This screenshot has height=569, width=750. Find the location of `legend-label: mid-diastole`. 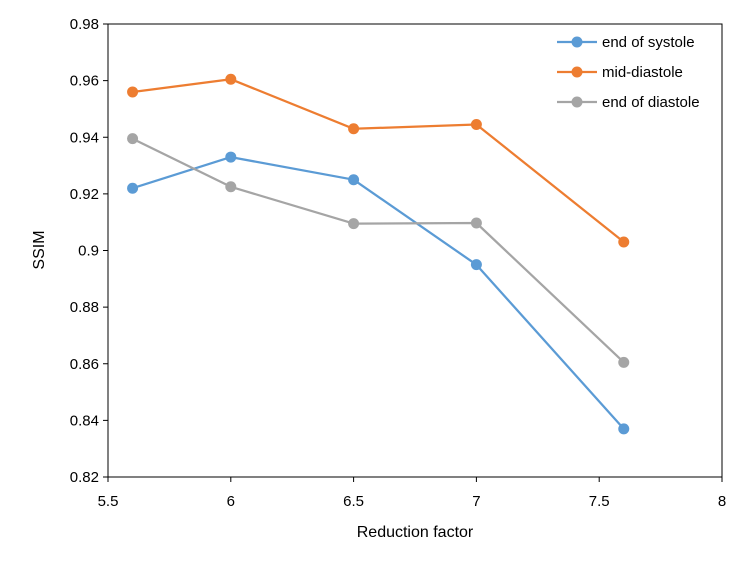

legend-label: mid-diastole is located at coordinates (642, 72).